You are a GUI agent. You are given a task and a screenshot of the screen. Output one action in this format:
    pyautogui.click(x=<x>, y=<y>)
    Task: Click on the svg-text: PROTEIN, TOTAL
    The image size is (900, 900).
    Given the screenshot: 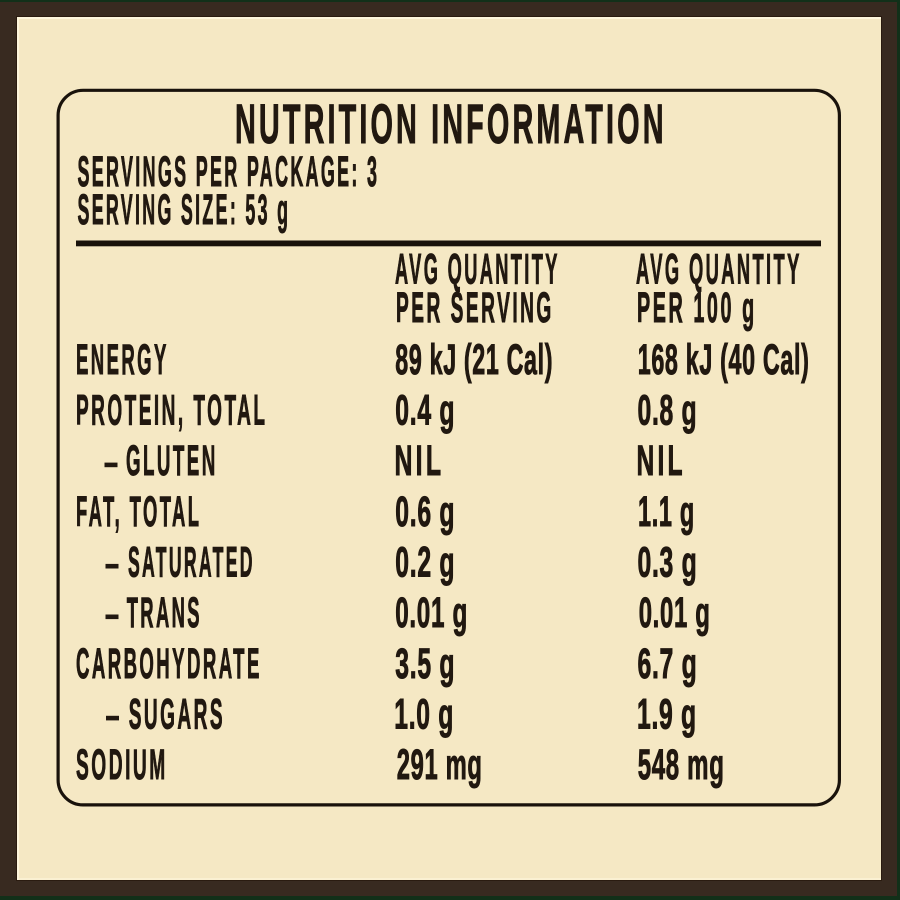 What is the action you would take?
    pyautogui.click(x=171, y=410)
    